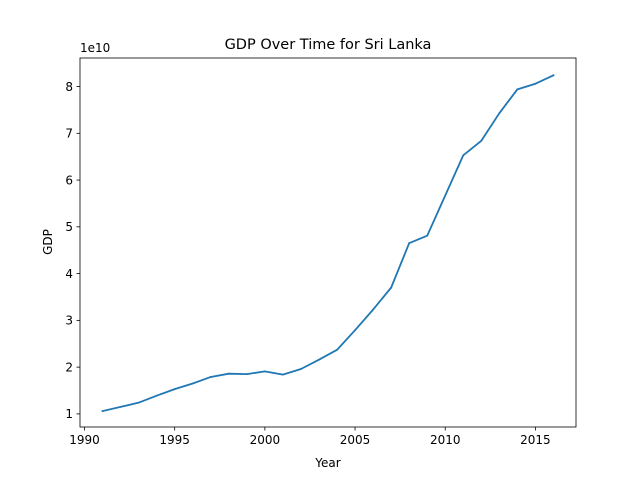 The width and height of the screenshot is (640, 484). What do you see at coordinates (69, 87) in the screenshot?
I see `y-tick-label: 8` at bounding box center [69, 87].